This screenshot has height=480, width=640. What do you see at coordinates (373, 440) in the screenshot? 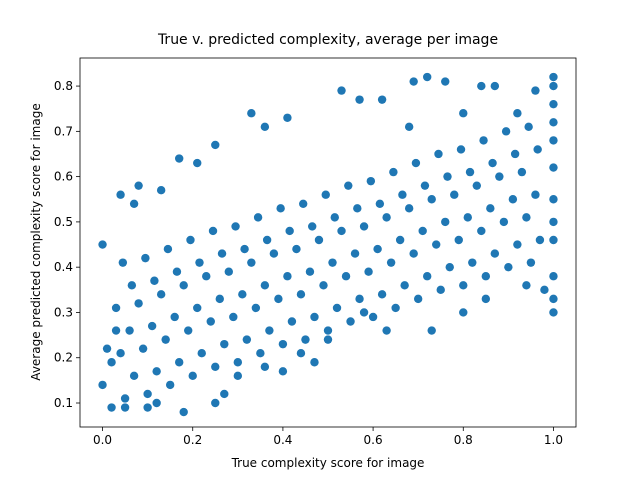
I see `x-tick-label: 0.6` at bounding box center [373, 440].